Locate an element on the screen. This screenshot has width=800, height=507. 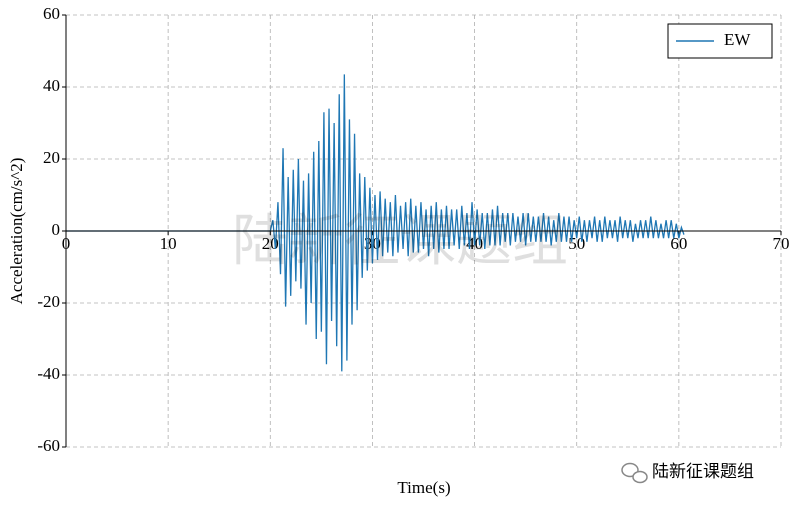
footer-icon is located at coordinates (634, 473).